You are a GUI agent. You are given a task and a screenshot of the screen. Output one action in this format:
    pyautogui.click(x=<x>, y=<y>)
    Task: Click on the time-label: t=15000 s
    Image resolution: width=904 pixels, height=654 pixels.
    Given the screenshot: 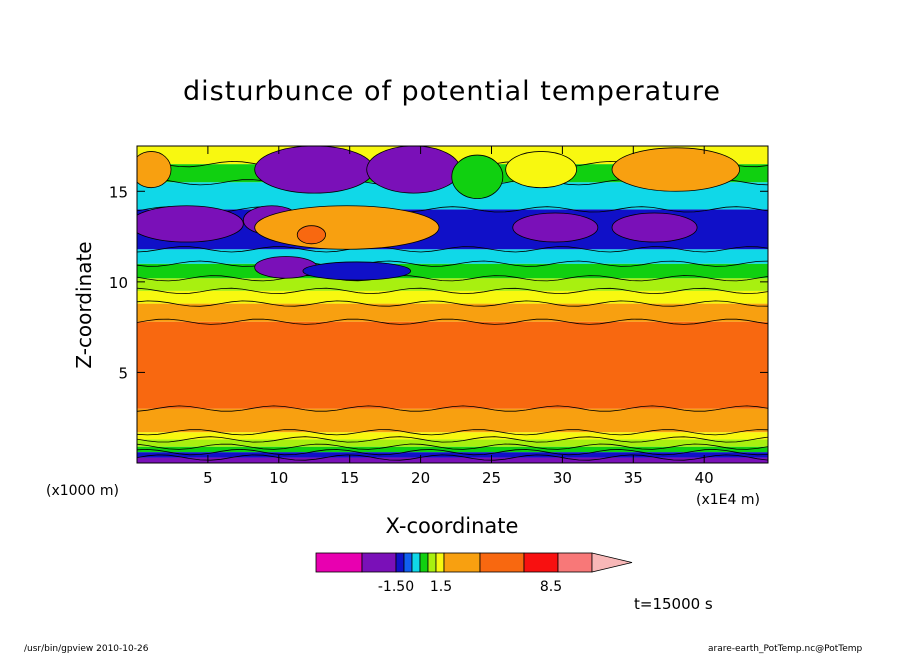 What is the action you would take?
    pyautogui.click(x=673, y=604)
    